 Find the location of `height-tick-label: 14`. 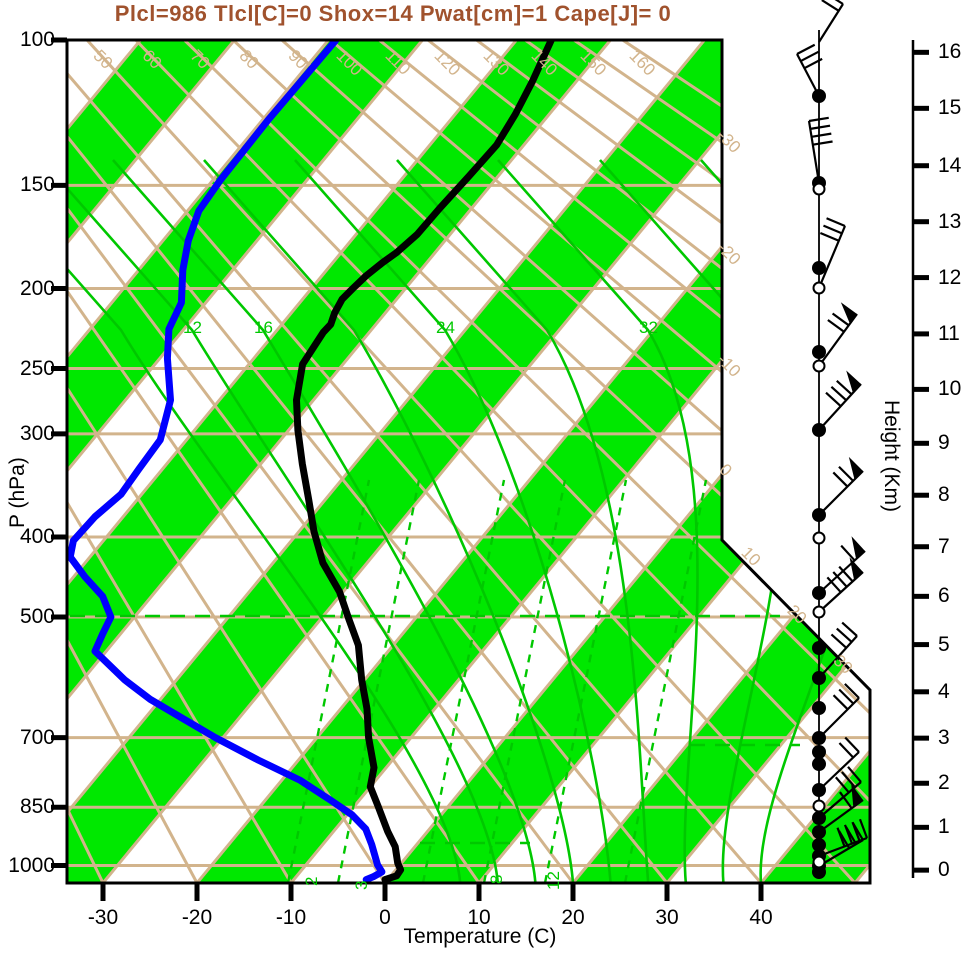

height-tick-label: 14 is located at coordinates (949, 165).